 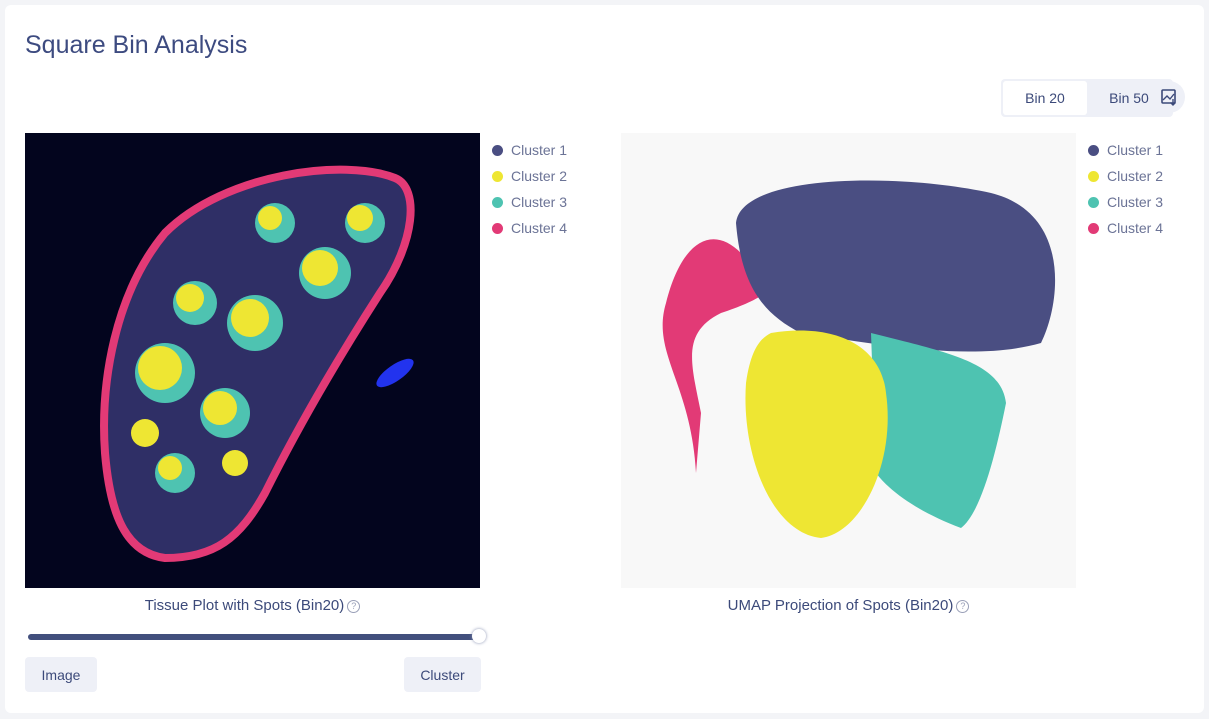 What do you see at coordinates (442, 674) in the screenshot?
I see `cluster-button: Cluster` at bounding box center [442, 674].